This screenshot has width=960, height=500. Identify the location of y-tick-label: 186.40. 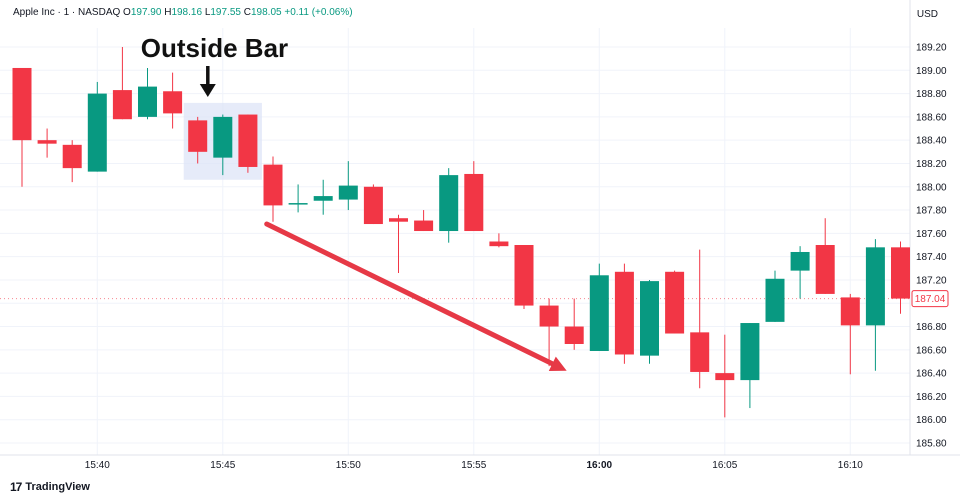
(931, 374).